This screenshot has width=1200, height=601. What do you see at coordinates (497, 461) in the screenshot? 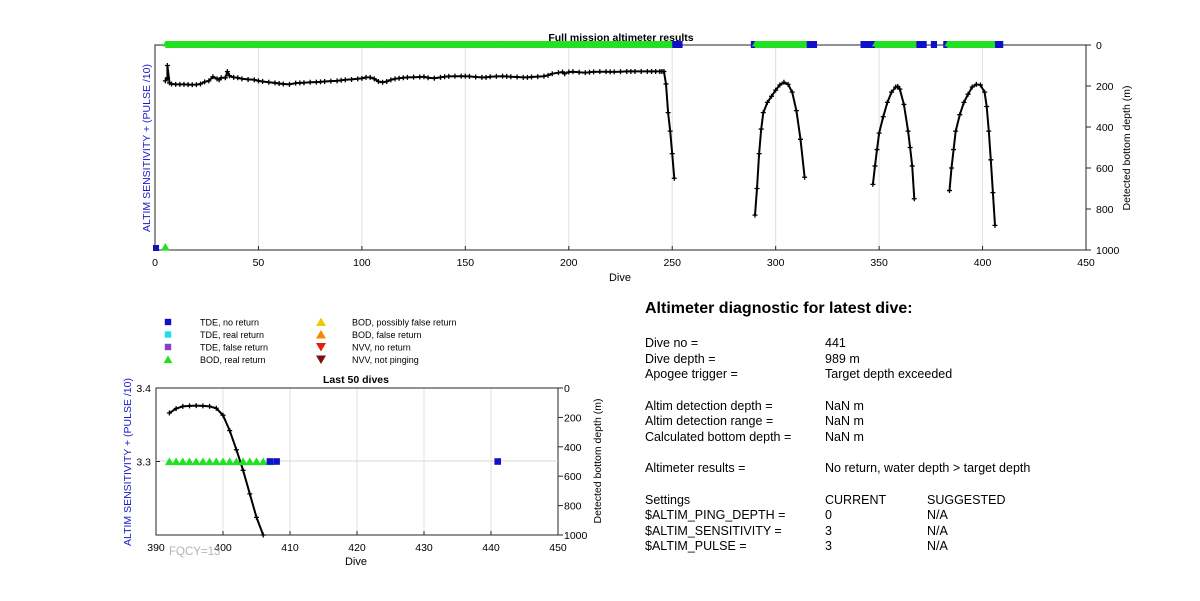
I see `chart2-marker-tde-no-return` at bounding box center [497, 461].